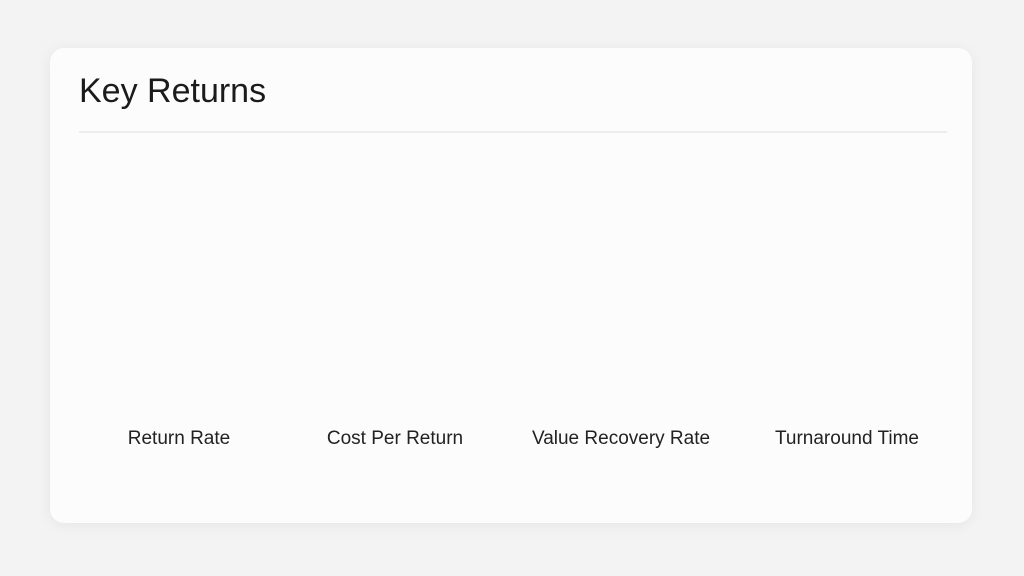 This screenshot has height=576, width=1024. Describe the element at coordinates (395, 438) in the screenshot. I see `metric-label: Cost Per Return` at that location.